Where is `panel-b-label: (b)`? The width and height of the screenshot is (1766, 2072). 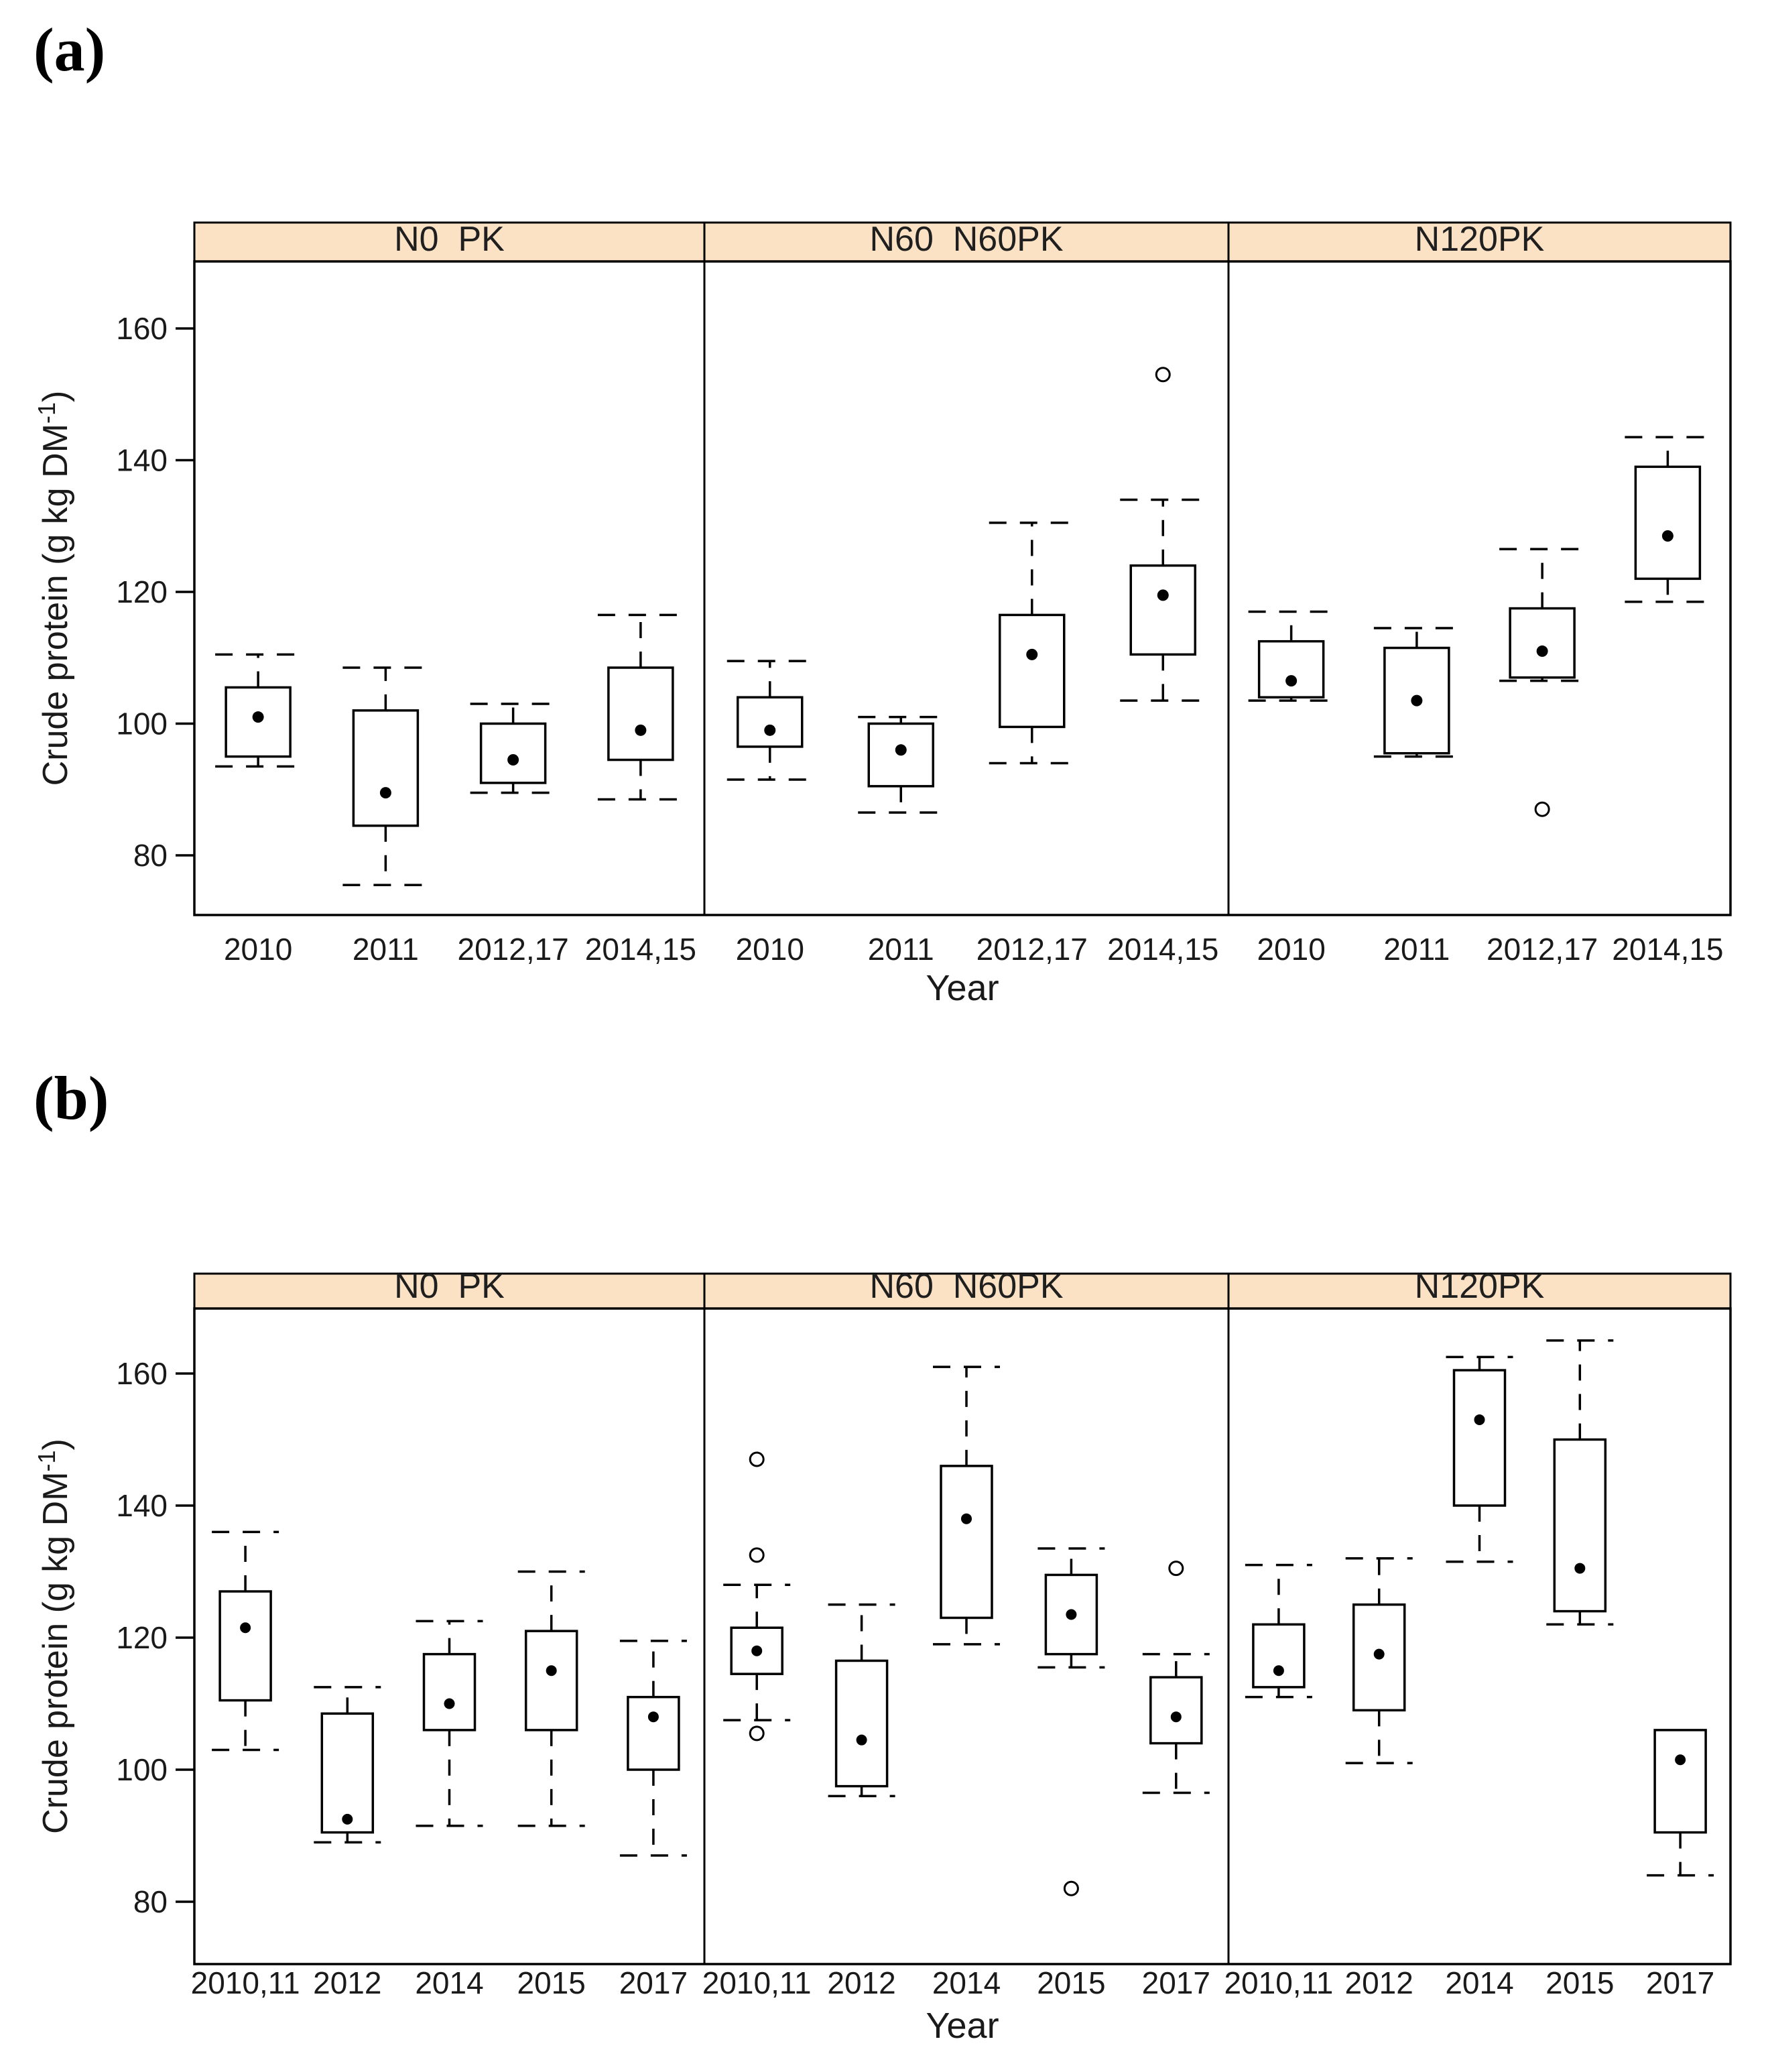
panel-b-label: (b) is located at coordinates (71, 1098).